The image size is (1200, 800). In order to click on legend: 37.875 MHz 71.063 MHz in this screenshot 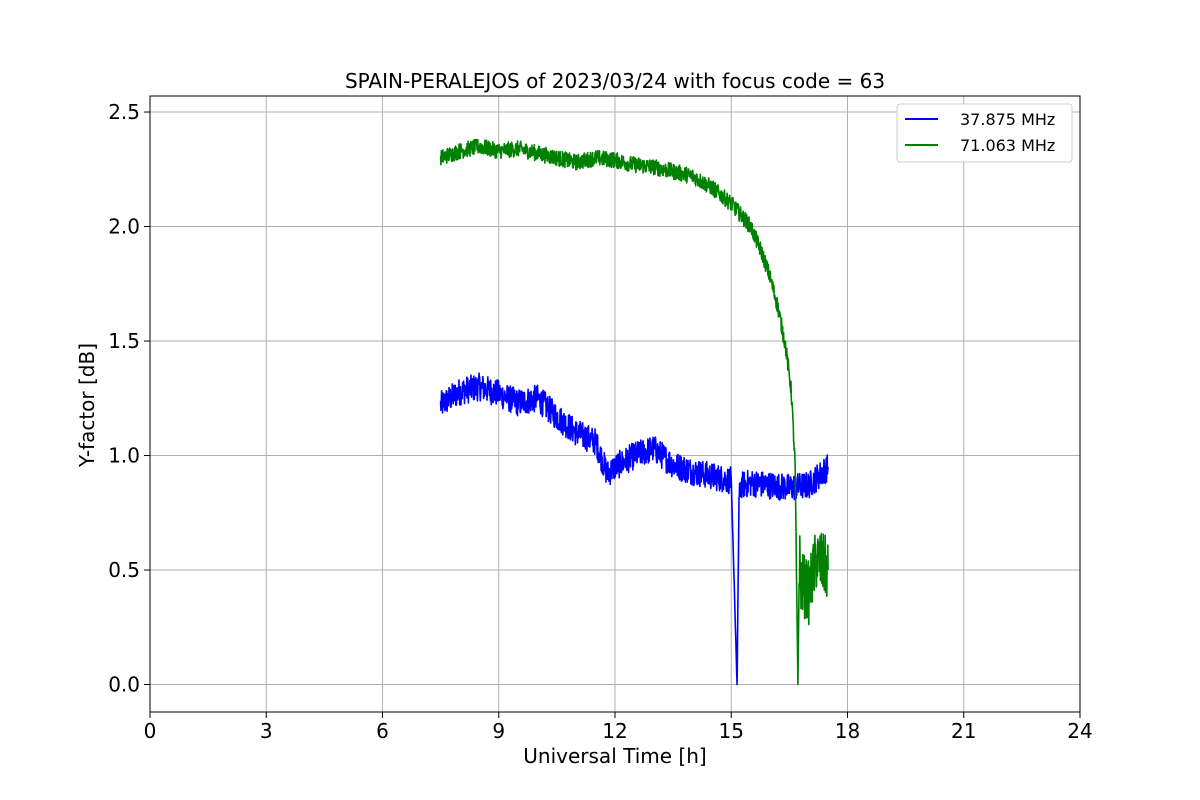, I will do `click(984, 133)`.